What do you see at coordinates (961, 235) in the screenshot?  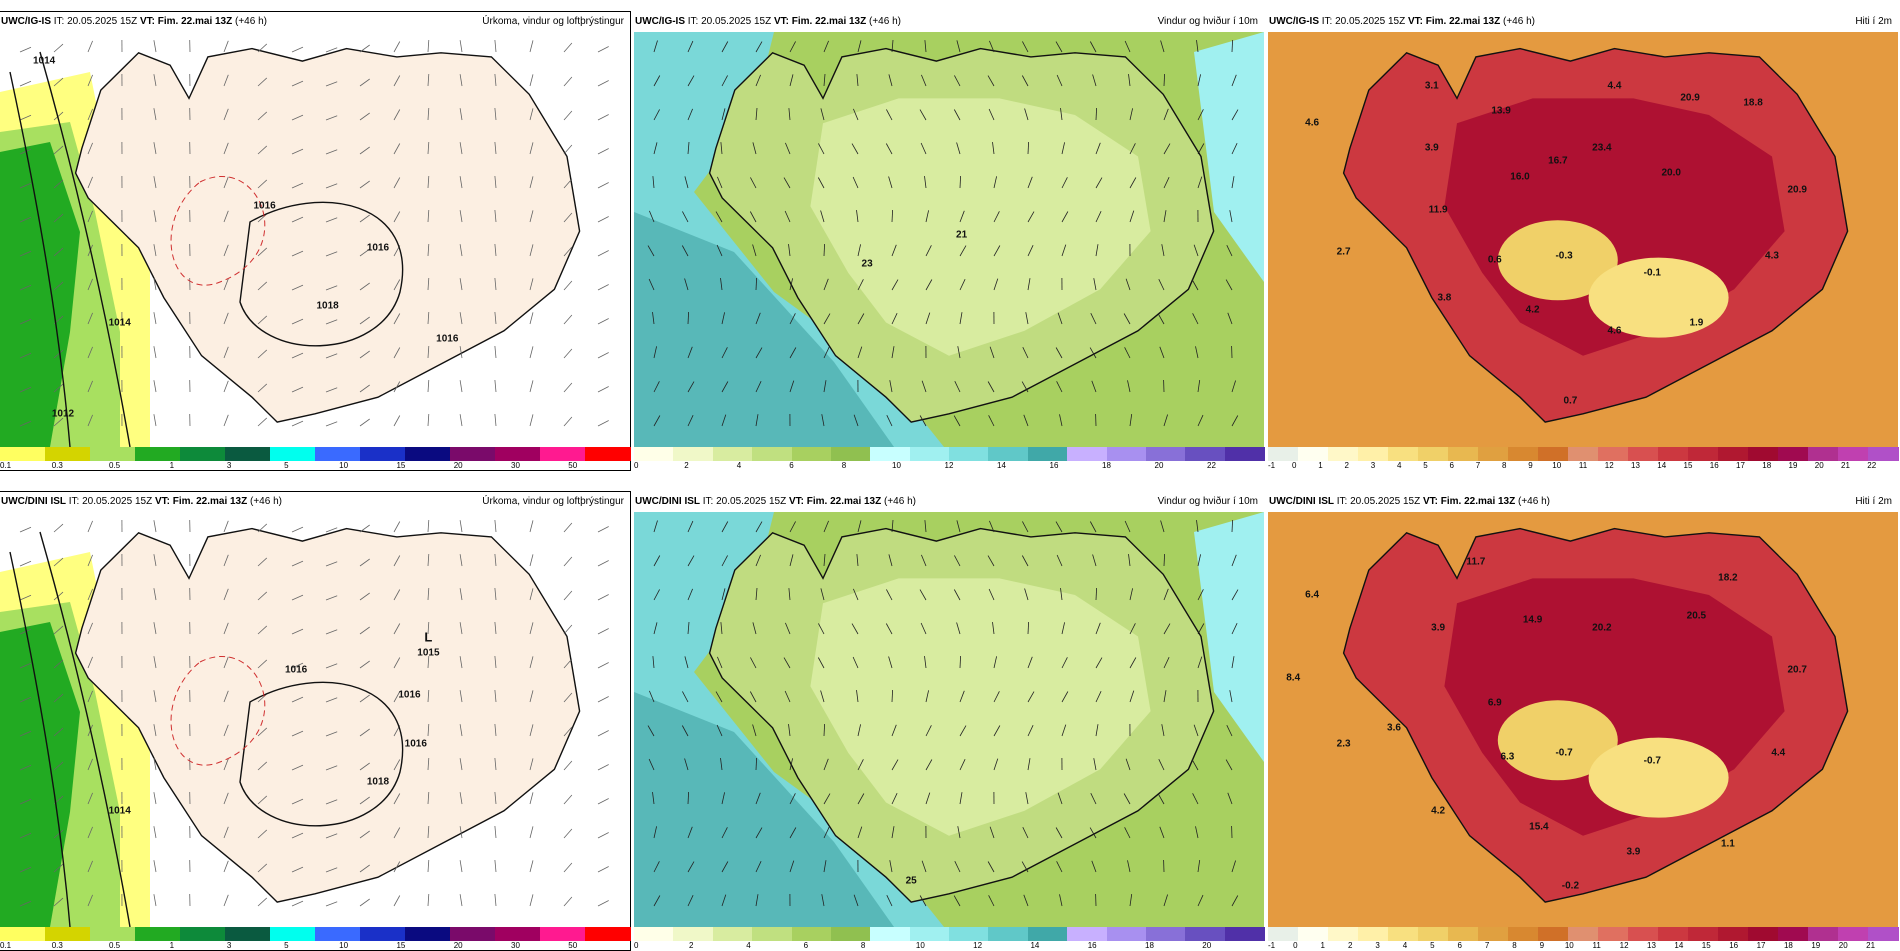 I see `map-value-label: 21` at bounding box center [961, 235].